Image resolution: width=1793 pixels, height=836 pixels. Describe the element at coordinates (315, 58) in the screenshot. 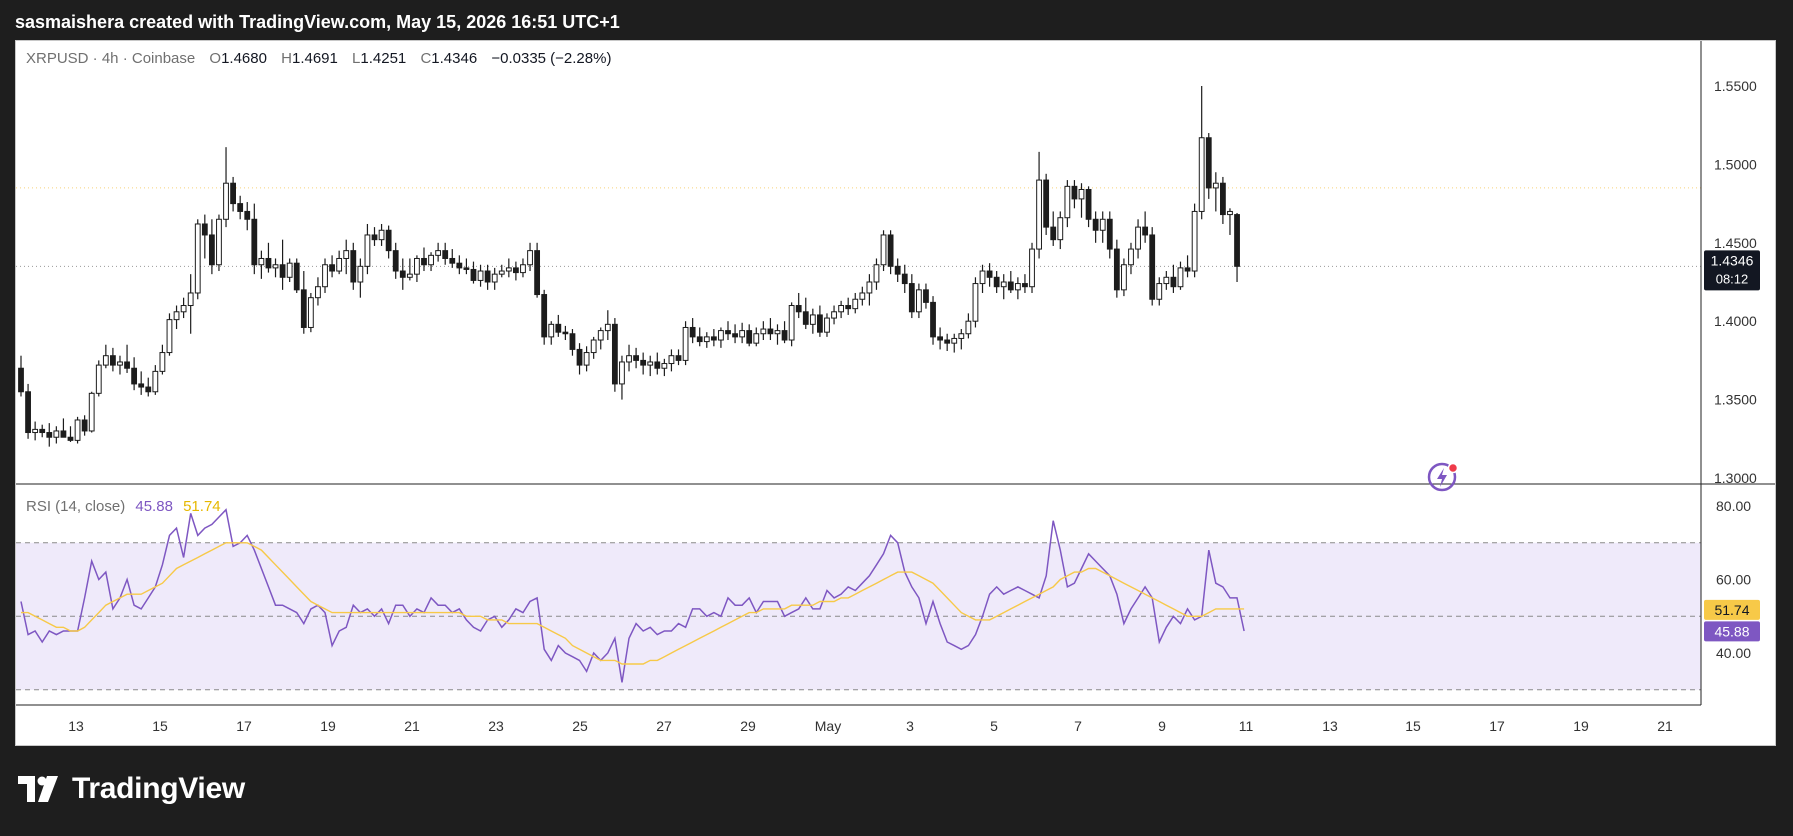

I see `legend-high: 1.4691` at that location.